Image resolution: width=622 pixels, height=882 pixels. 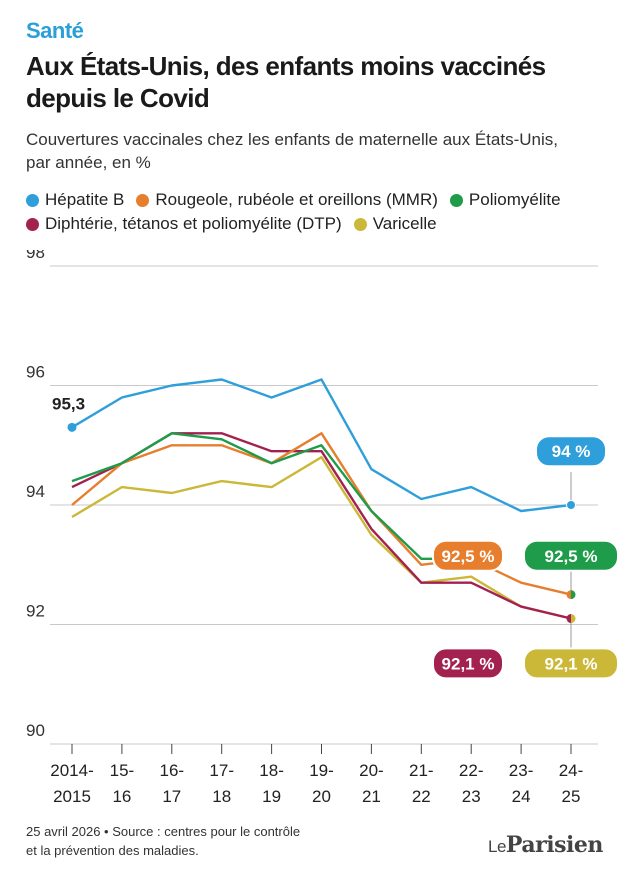 What do you see at coordinates (471, 783) in the screenshot?
I see `x-tick-label: 22-23` at bounding box center [471, 783].